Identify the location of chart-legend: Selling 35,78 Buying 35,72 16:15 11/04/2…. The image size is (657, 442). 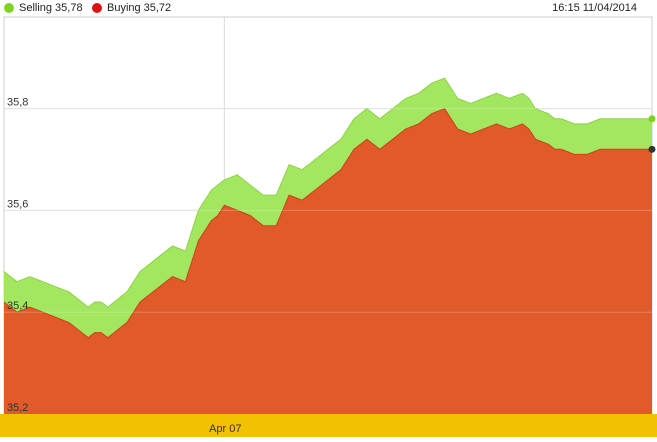
(328, 8).